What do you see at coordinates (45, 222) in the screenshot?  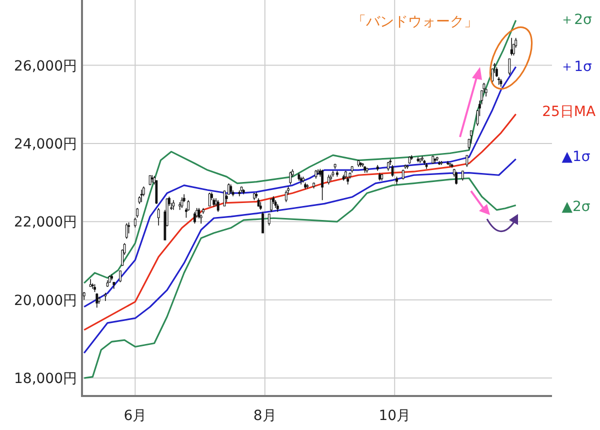 I see `y-tick-label: 22,000円` at bounding box center [45, 222].